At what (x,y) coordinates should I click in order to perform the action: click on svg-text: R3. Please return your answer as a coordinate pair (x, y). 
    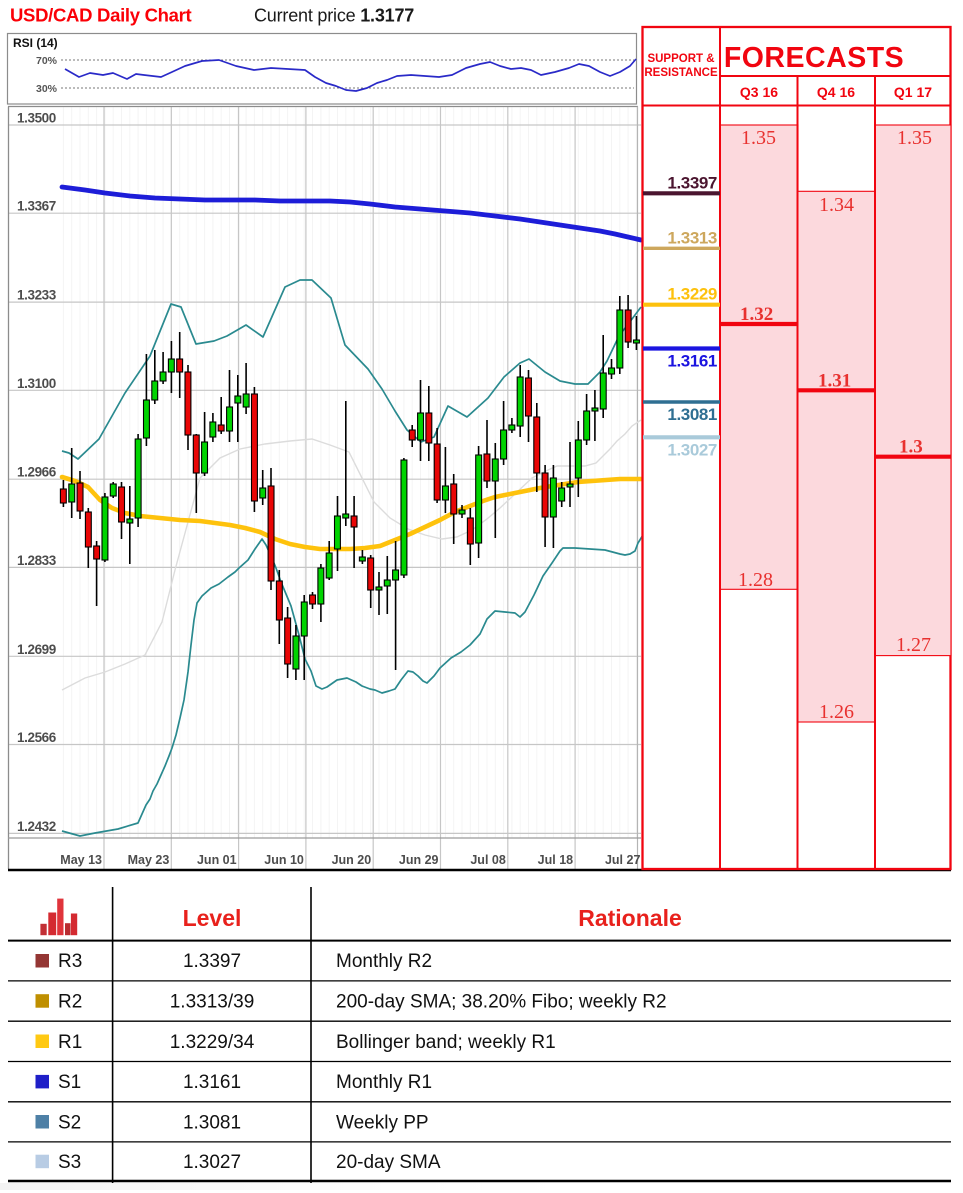
    Looking at the image, I should click on (70, 961).